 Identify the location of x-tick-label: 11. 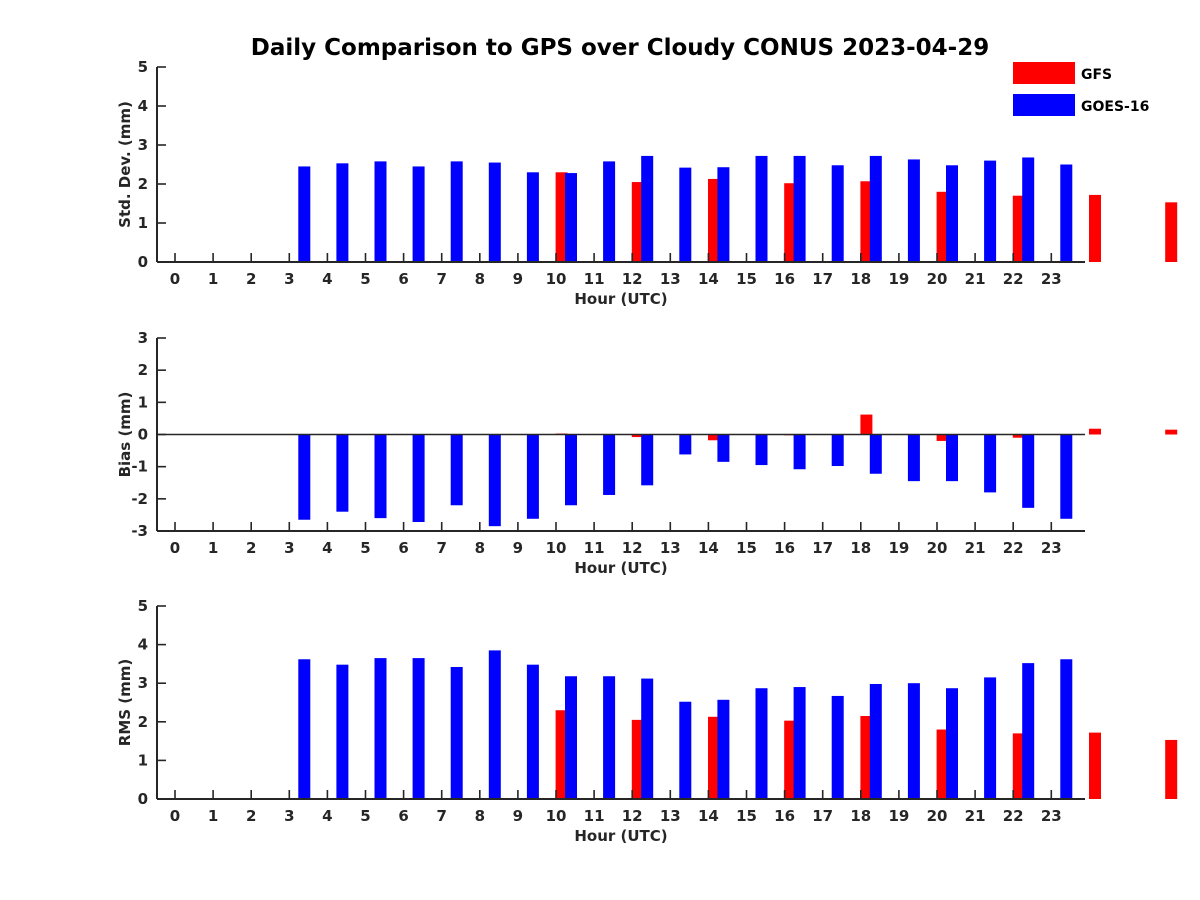
(594, 548).